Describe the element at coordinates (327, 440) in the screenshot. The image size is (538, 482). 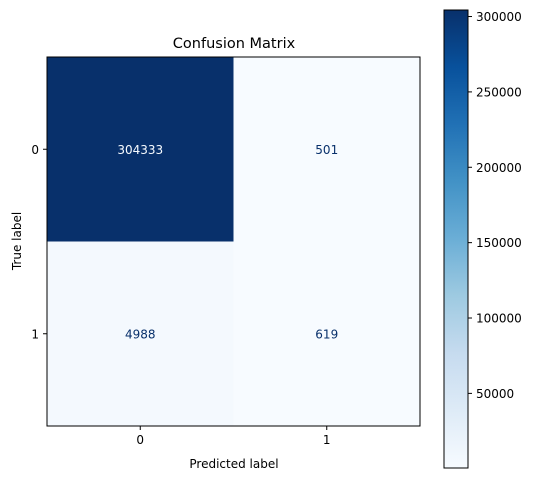
I see `x-tick-label: 1` at that location.